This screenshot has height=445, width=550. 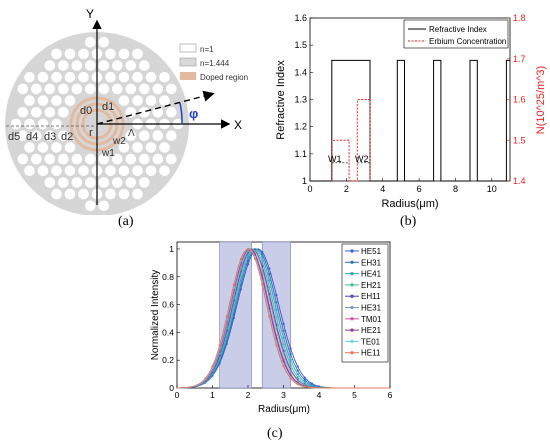 What do you see at coordinates (371, 308) in the screenshot?
I see `legend-c-label-he31: HE31` at bounding box center [371, 308].